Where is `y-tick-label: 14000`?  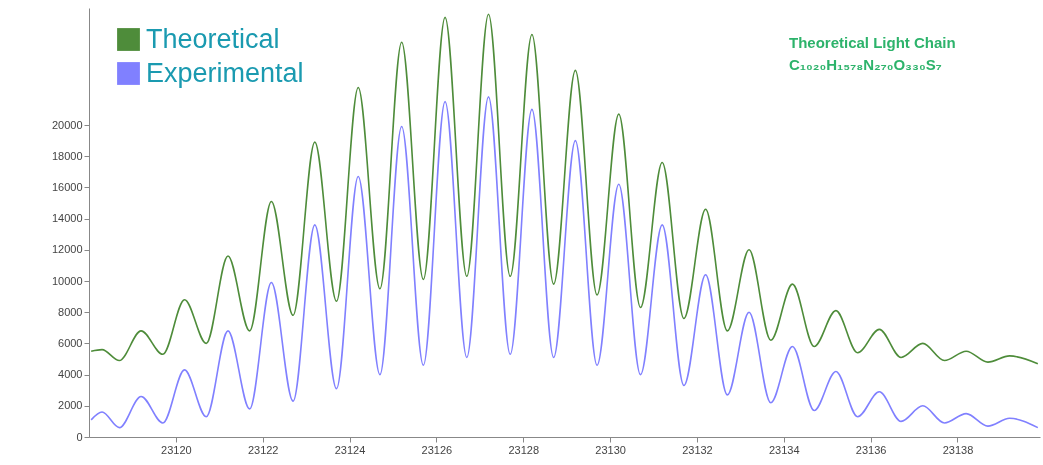
y-tick-label: 14000 is located at coordinates (67, 218).